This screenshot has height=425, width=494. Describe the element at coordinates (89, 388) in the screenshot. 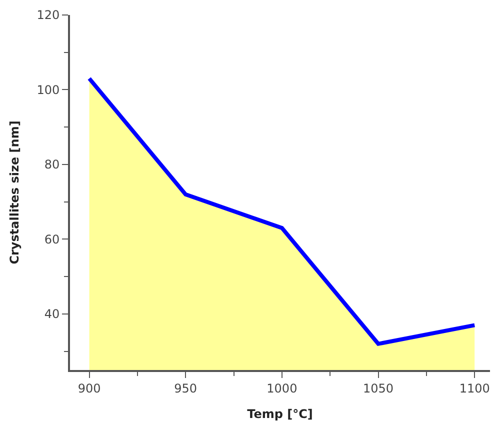

I see `x-tick-label: 900` at that location.